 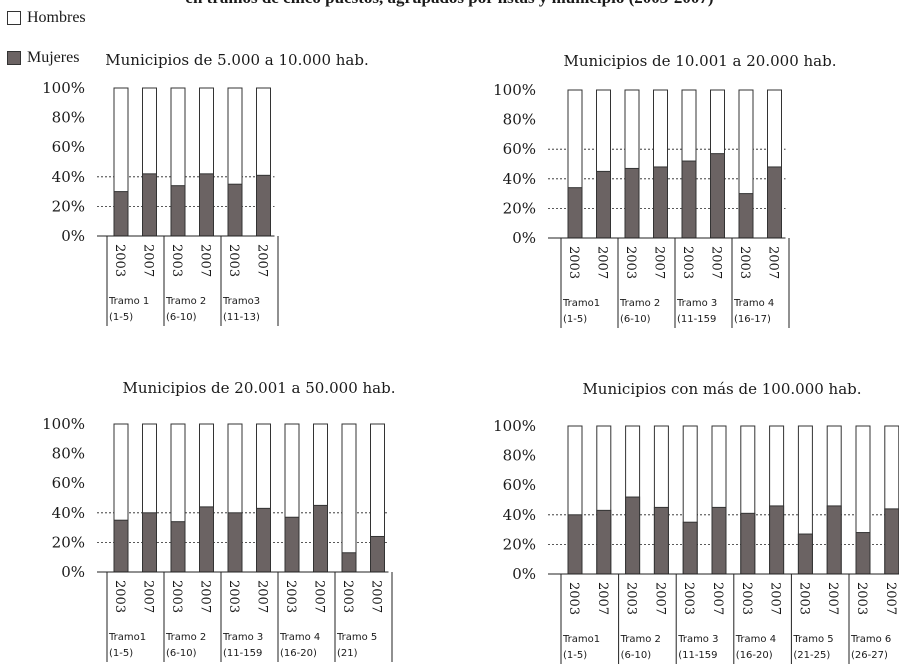 What do you see at coordinates (721, 389) in the screenshot?
I see `panel-title: Municipios con más de 100.000 hab.` at bounding box center [721, 389].